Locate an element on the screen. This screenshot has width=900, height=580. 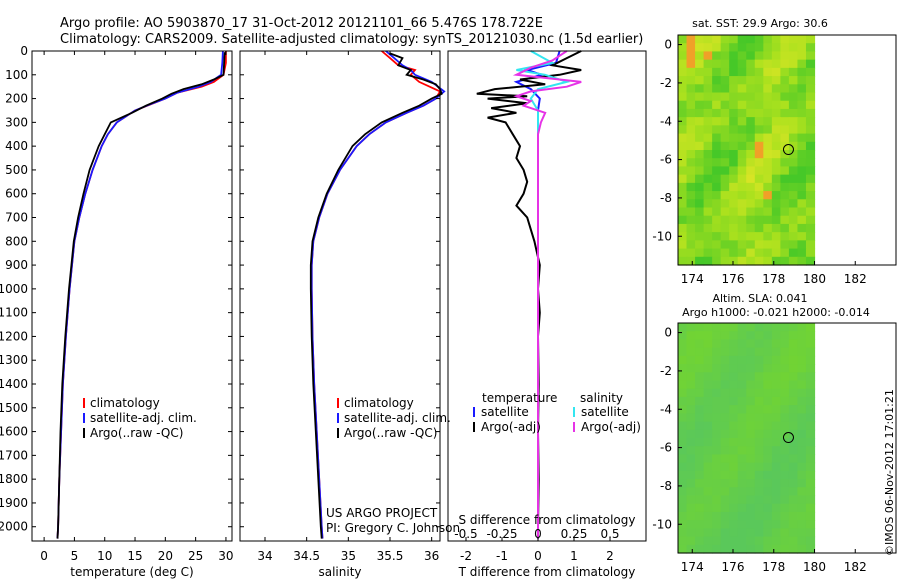
depth-tick-label: 1800 is located at coordinates (14, 479).